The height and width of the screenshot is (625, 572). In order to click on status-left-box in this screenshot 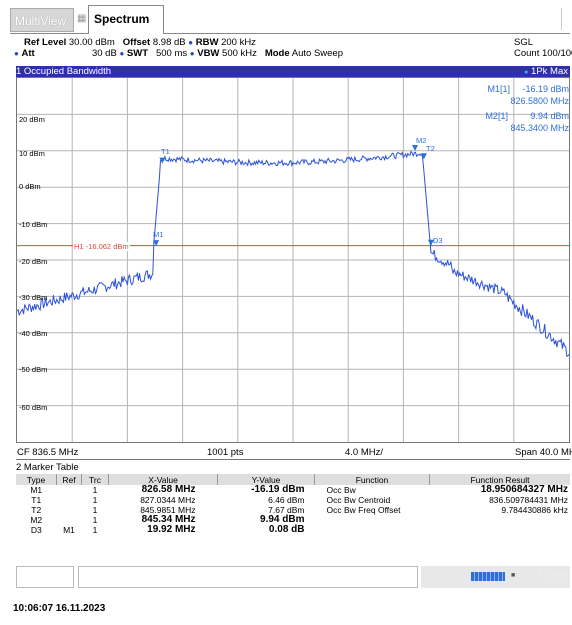, I will do `click(45, 577)`.